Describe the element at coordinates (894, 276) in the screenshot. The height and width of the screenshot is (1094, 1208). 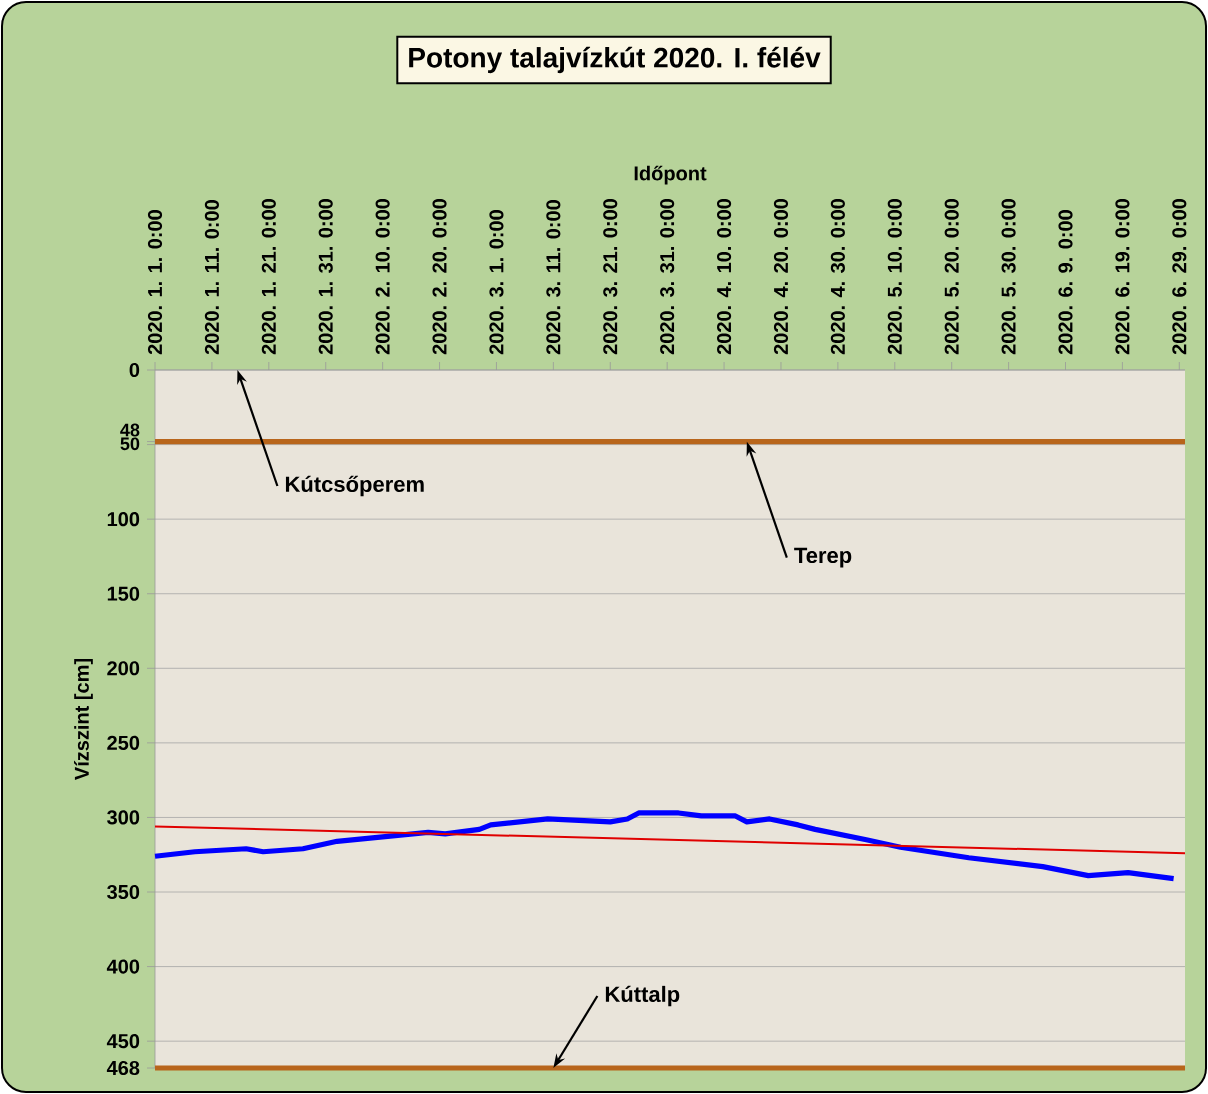
I see `x-tick-label: 2020. 5. 10. 0:00` at that location.